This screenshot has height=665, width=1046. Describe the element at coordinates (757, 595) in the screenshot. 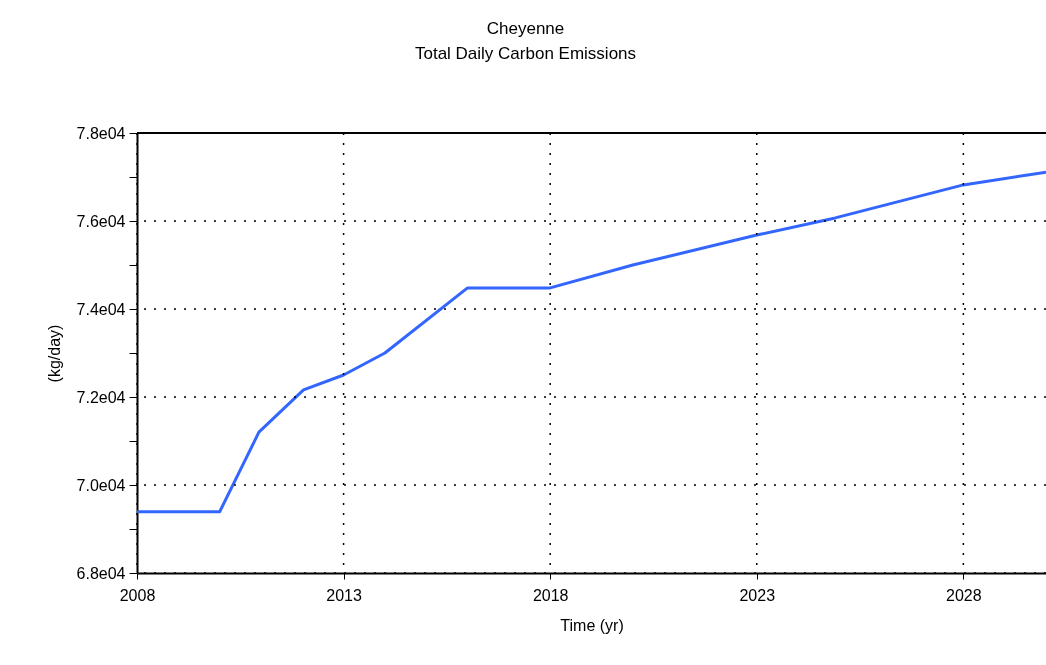

I see `x-tick-label: 2023` at that location.